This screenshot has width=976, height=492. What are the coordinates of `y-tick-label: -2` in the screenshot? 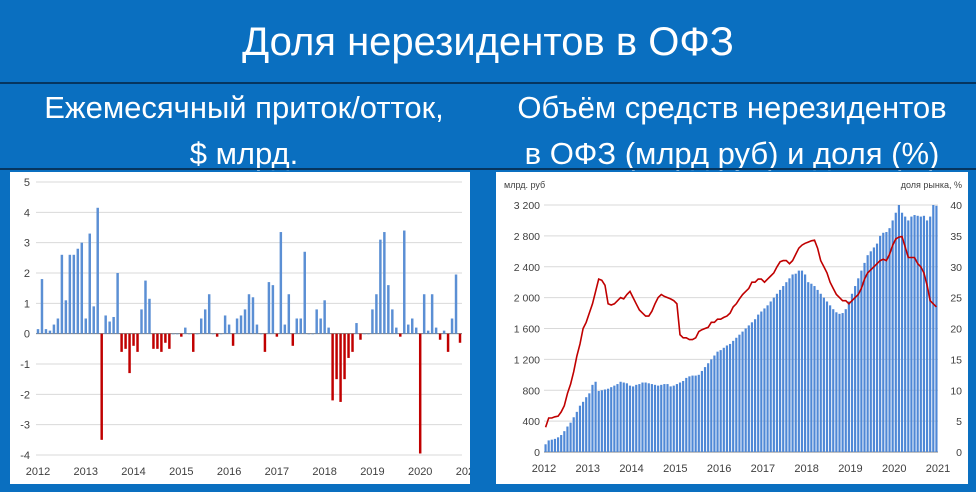 It's located at (25, 395).